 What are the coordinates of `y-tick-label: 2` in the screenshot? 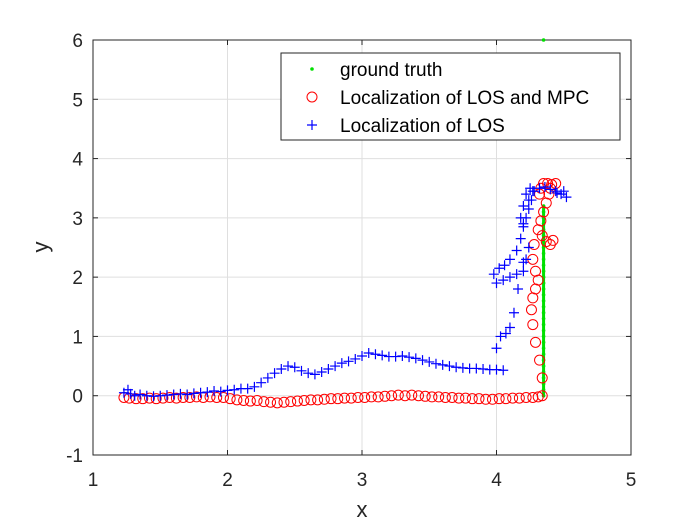 It's located at (77, 278).